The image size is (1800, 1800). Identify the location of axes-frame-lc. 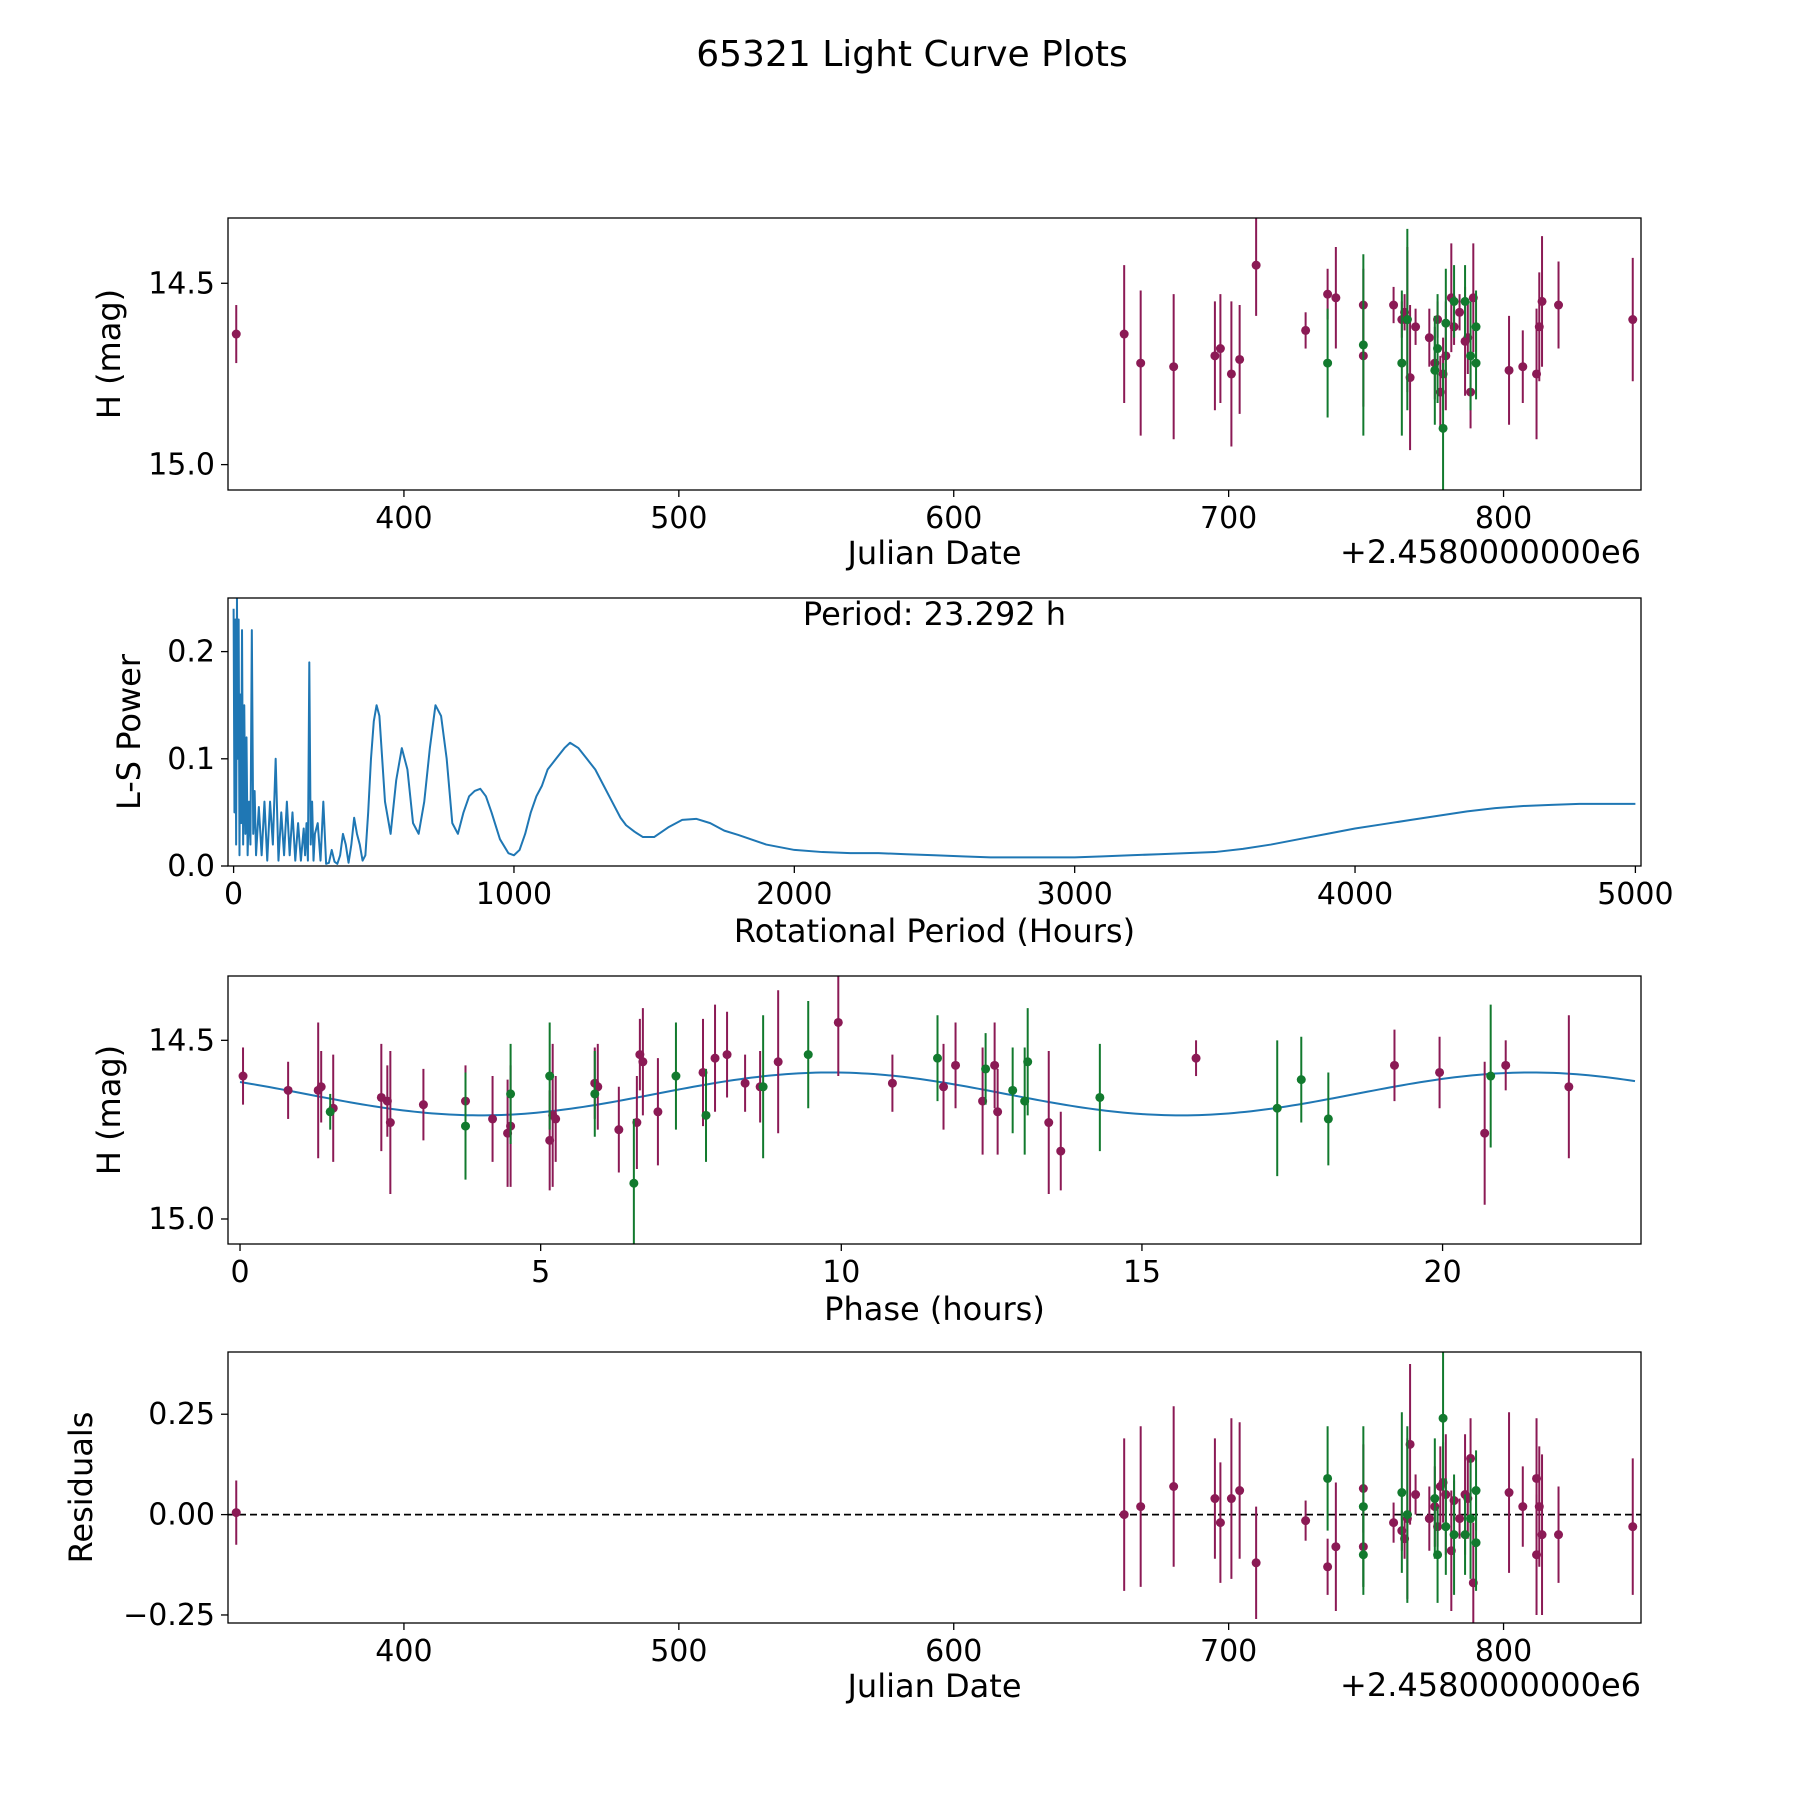
(934, 354).